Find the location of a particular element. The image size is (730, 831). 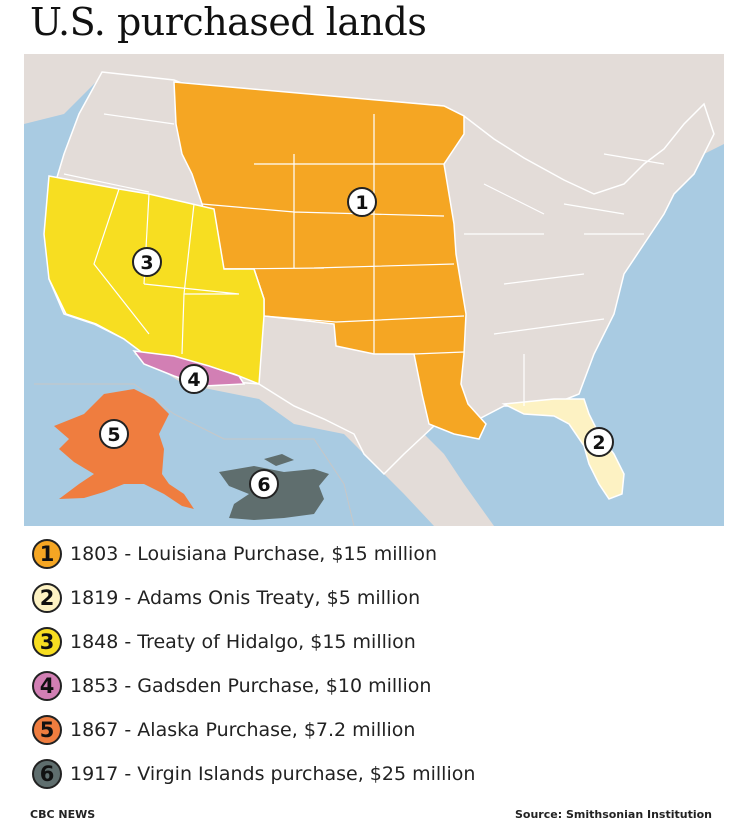

marker-2: 2 is located at coordinates (599, 442).